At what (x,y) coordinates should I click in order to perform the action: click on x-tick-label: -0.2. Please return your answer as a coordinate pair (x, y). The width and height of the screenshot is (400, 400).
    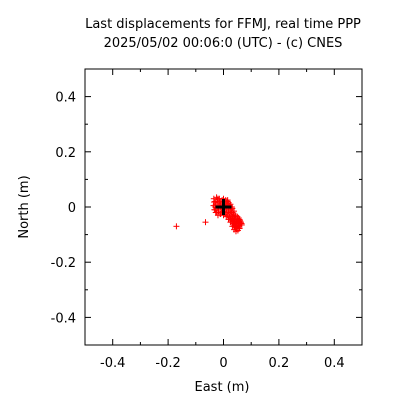
    Looking at the image, I should click on (167, 363).